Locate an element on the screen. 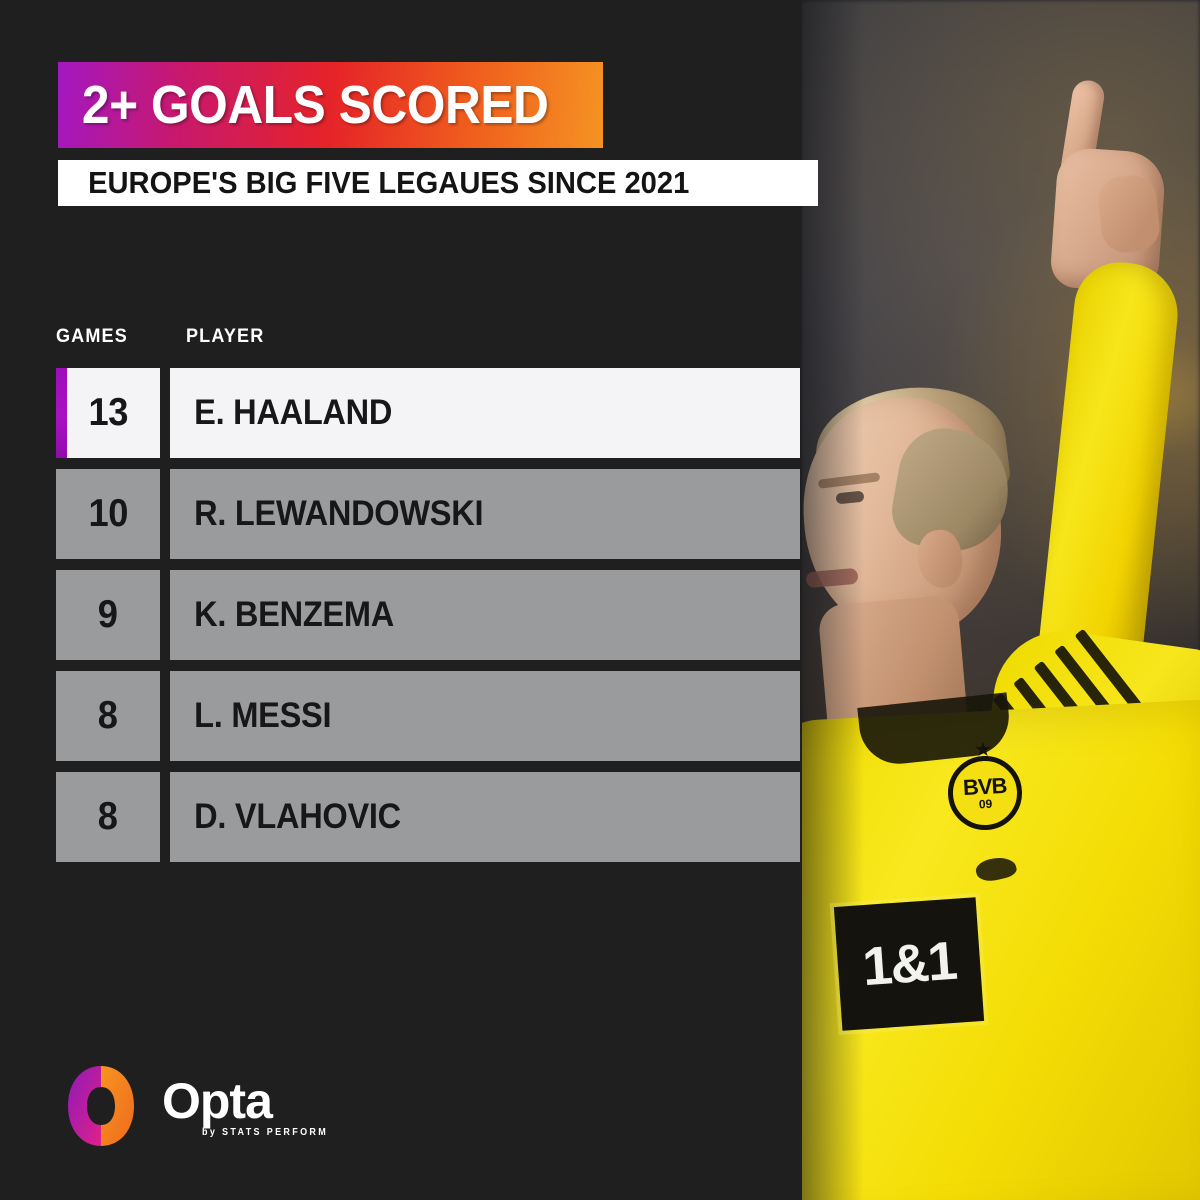 This screenshot has width=1200, height=1200. table-row: 9 K. BENZEMA is located at coordinates (429, 615).